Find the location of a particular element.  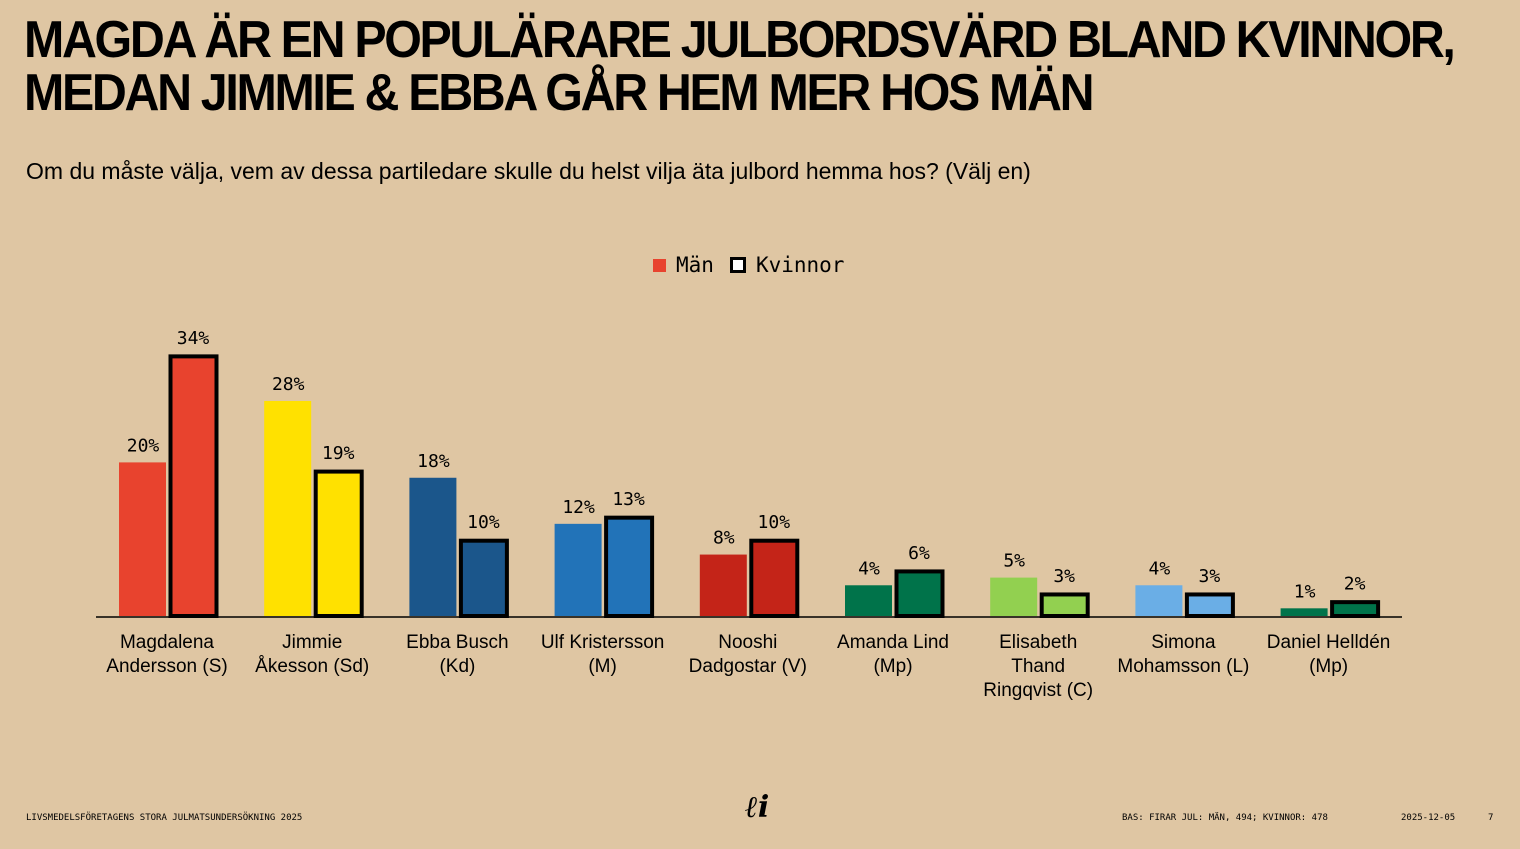

brand-logo: ℓi is located at coordinates (757, 807).